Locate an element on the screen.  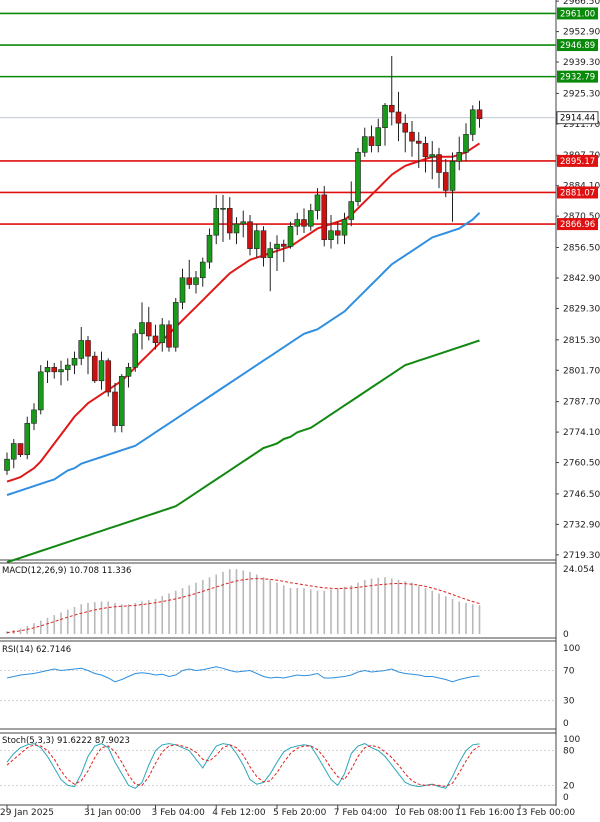
price-tick-label: 2829.30 is located at coordinates (581, 309).